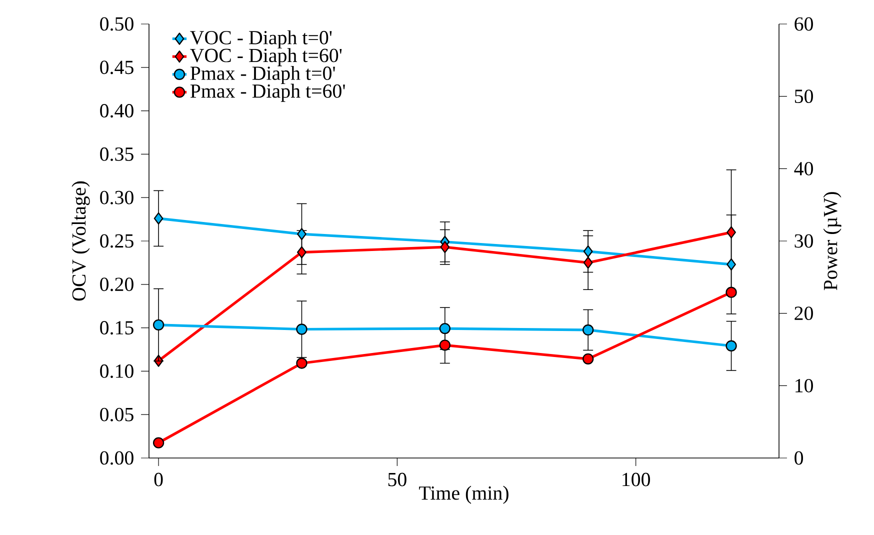 This screenshot has width=874, height=535. Describe the element at coordinates (804, 385) in the screenshot. I see `y2-tick-label: 10` at that location.